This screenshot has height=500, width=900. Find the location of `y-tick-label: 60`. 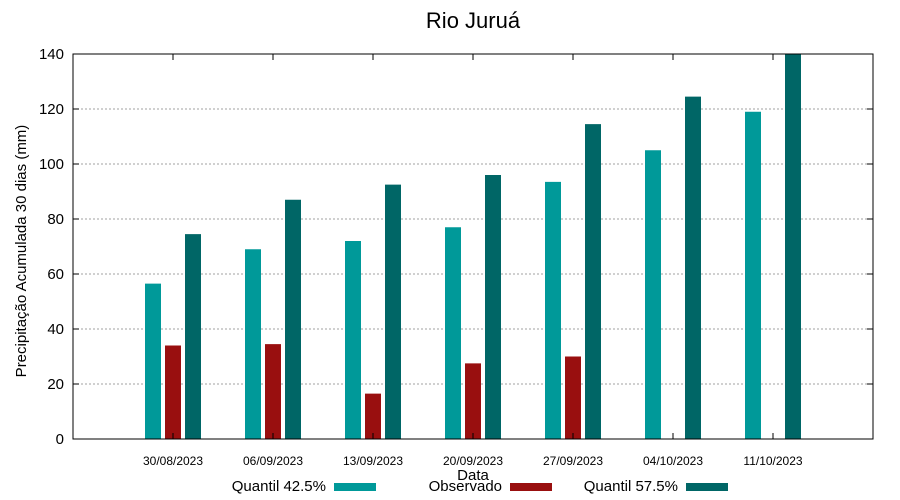

y-tick-label: 60 is located at coordinates (55, 274).